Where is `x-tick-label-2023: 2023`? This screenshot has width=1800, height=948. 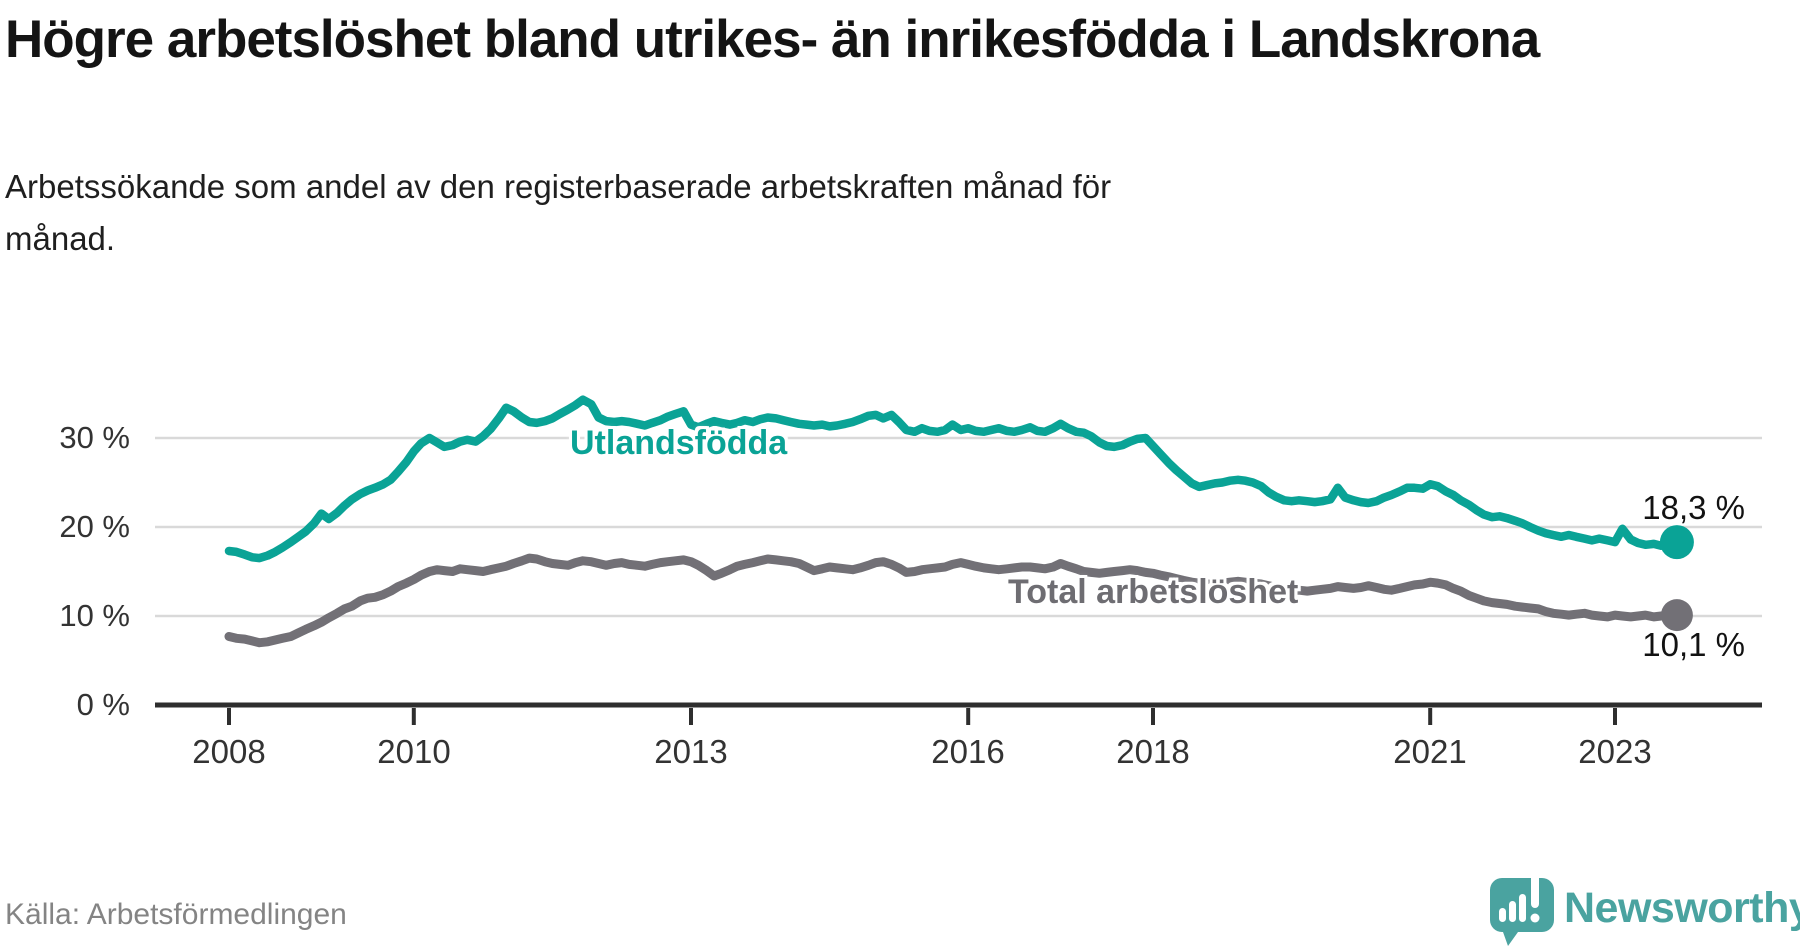
x-tick-label-2023: 2023 is located at coordinates (1615, 751).